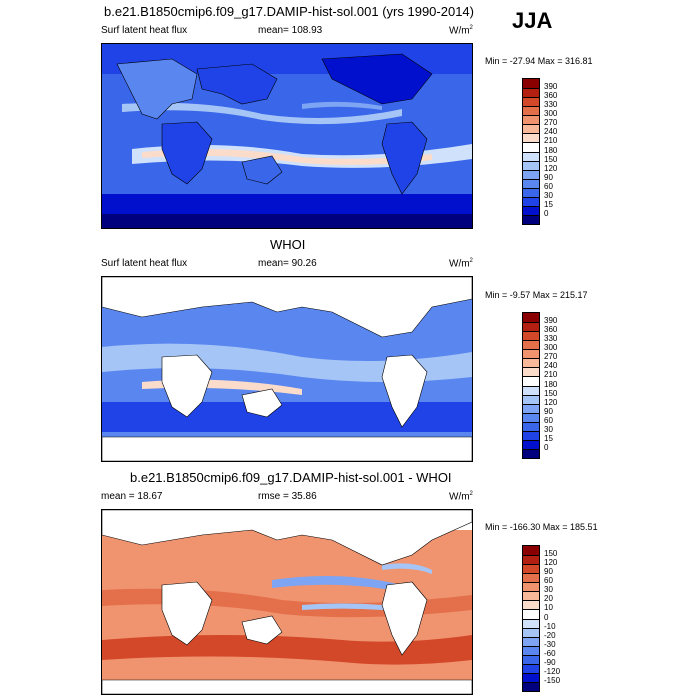 The height and width of the screenshot is (700, 700). I want to click on panel3-mean-label: mean = 18.67, so click(132, 496).